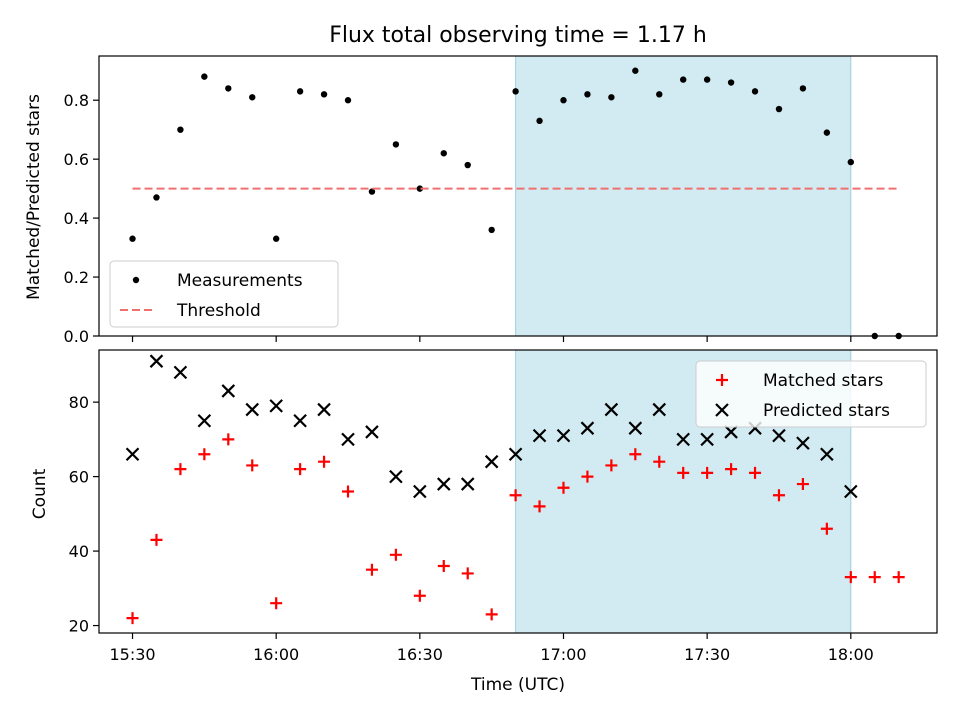  Describe the element at coordinates (518, 35) in the screenshot. I see `chart-title: Flux total observing time = 1.17 h` at that location.